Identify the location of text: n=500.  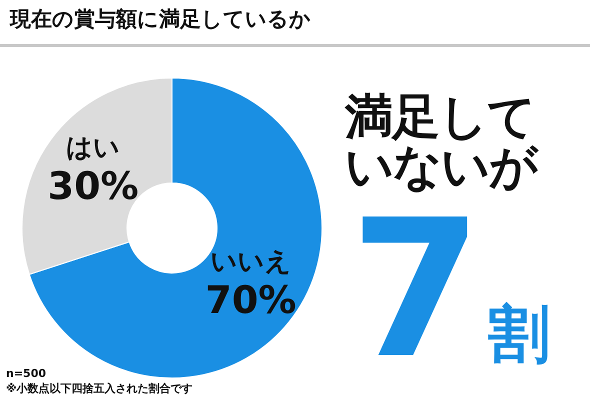
(26, 373).